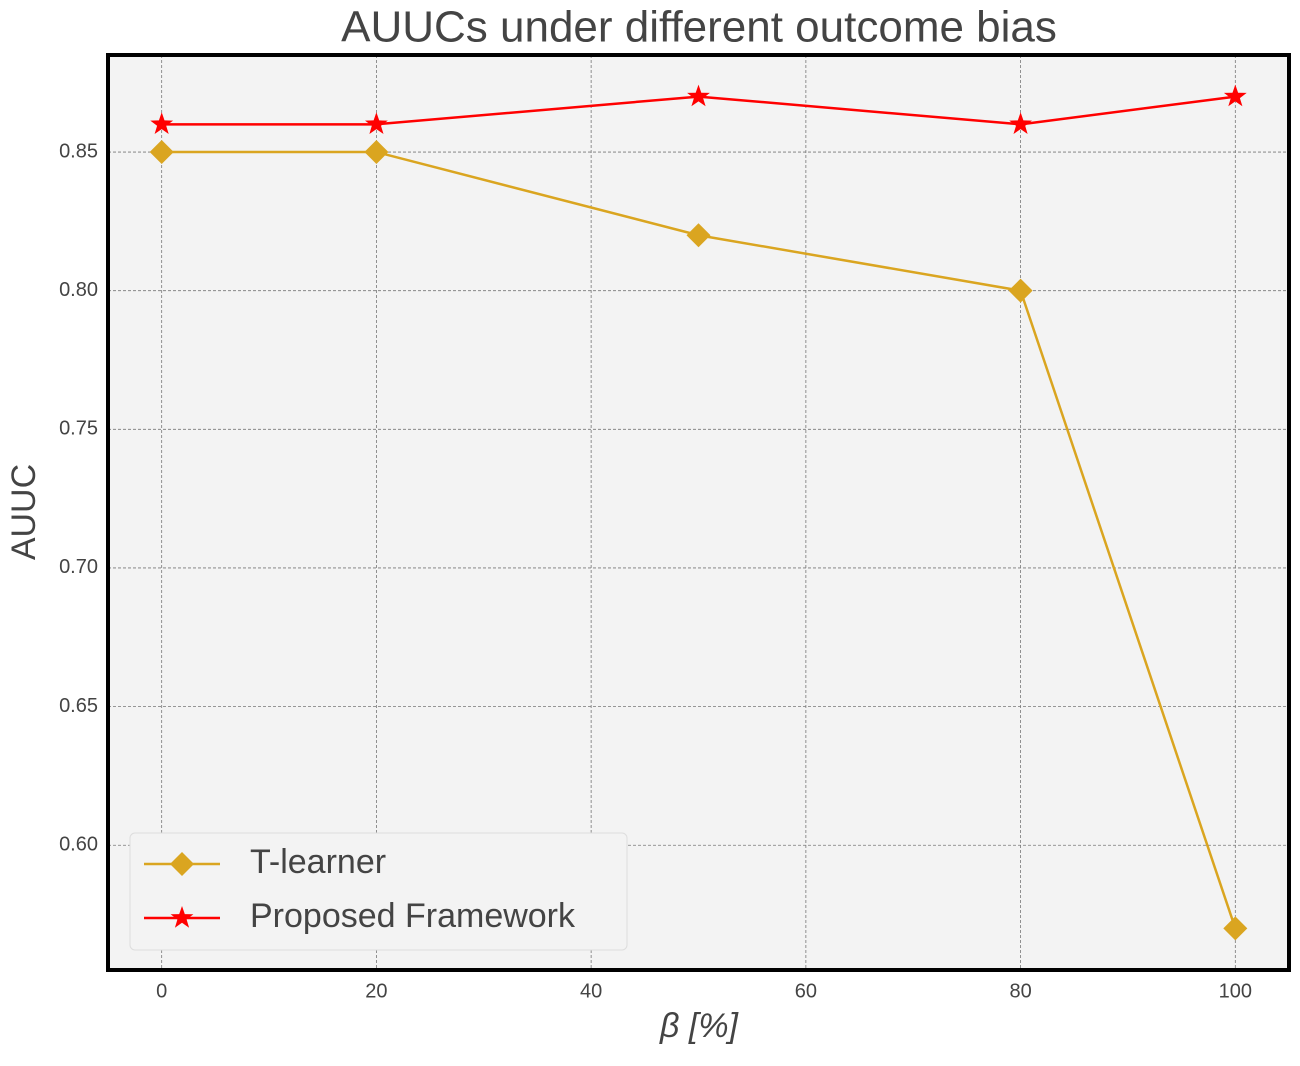 Image resolution: width=1300 pixels, height=1066 pixels. I want to click on legend: T-learner Proposed Framework, so click(378, 891).